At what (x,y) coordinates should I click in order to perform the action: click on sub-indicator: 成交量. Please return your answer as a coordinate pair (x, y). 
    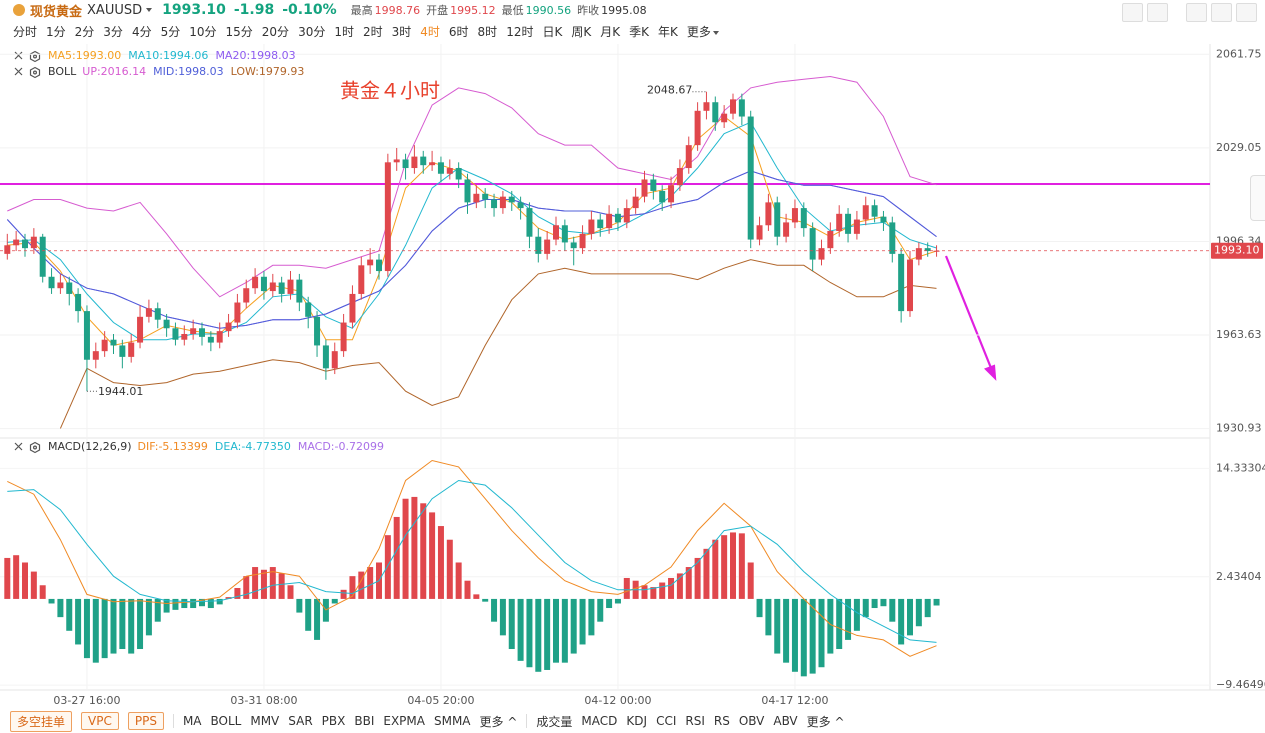
    Looking at the image, I should click on (554, 721).